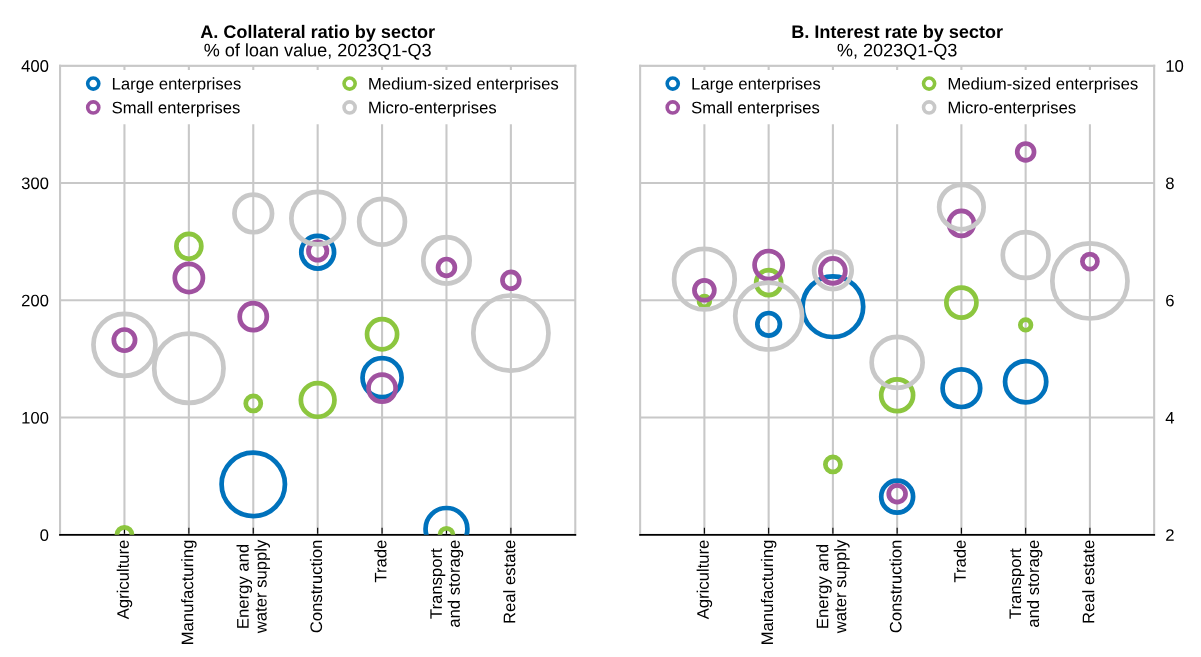 This screenshot has height=657, width=1201. What do you see at coordinates (317, 51) in the screenshot?
I see `chart-subtitle: % of loan value, 2023Q1-Q3` at bounding box center [317, 51].